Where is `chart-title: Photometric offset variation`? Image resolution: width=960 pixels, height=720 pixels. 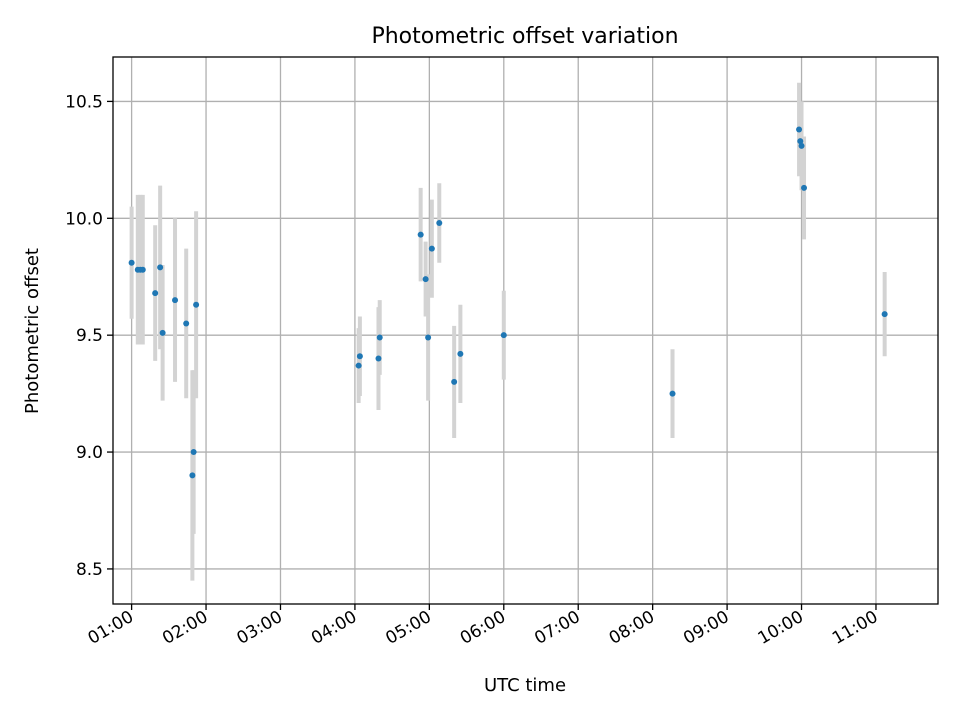 chart-title: Photometric offset variation is located at coordinates (524, 36).